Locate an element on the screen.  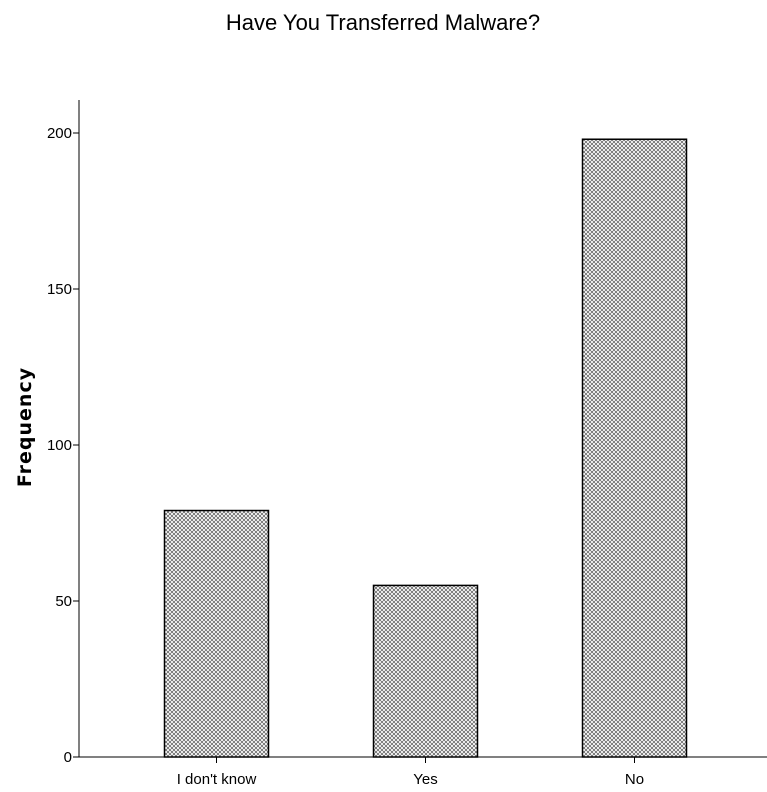
x-tick-label: No is located at coordinates (634, 779).